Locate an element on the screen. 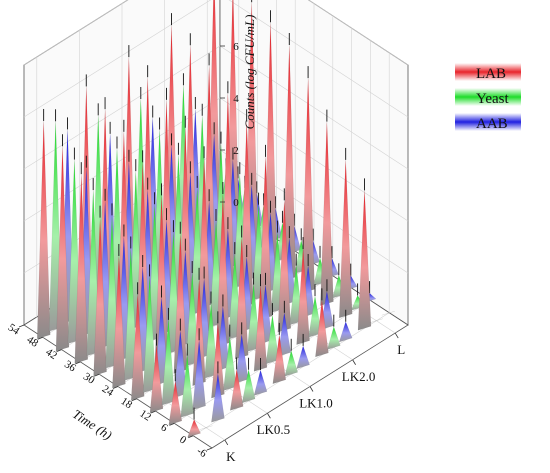  count-tick-label: 0 is located at coordinates (236, 203).